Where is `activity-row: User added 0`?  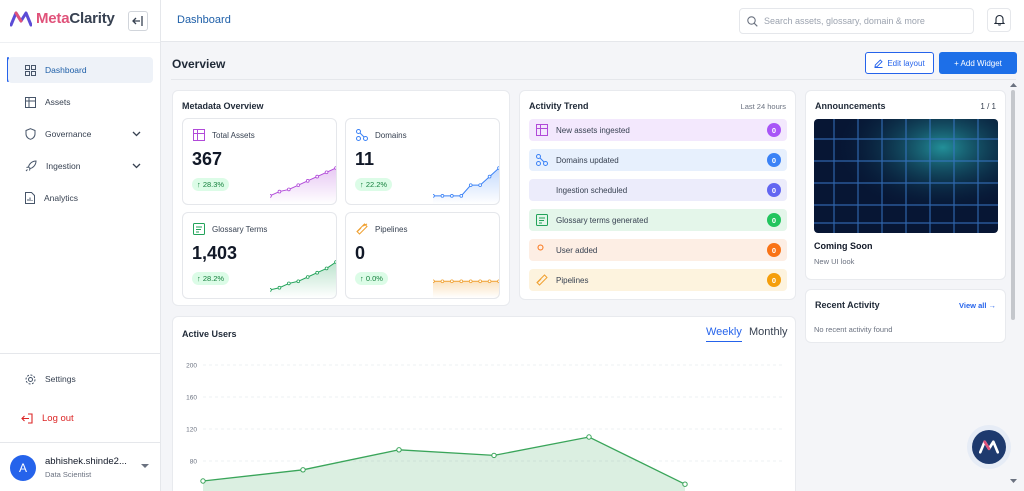
activity-row: User added 0 is located at coordinates (658, 250).